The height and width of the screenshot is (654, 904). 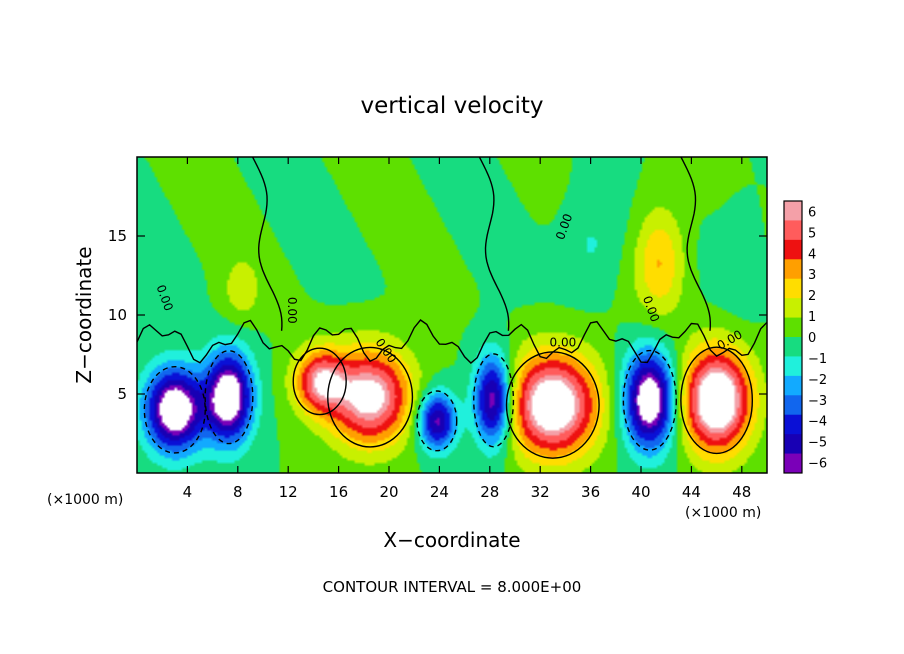 What do you see at coordinates (590, 492) in the screenshot?
I see `x-tick-label: 36` at bounding box center [590, 492].